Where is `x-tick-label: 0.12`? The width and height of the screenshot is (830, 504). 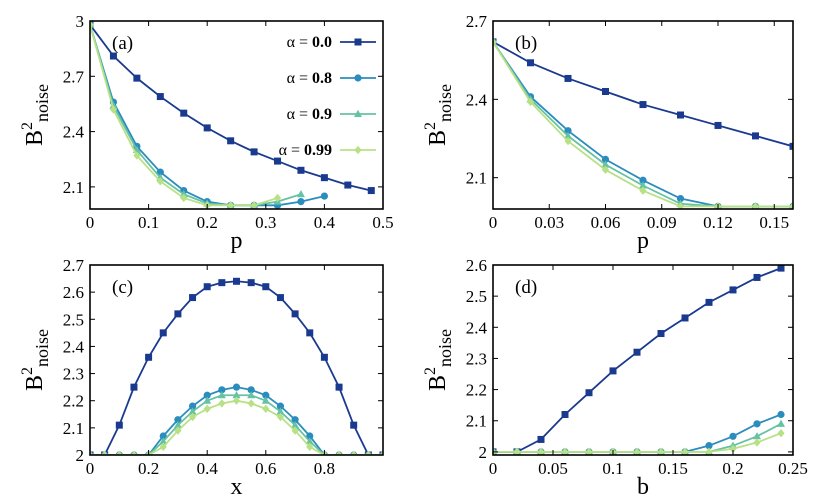
x-tick-label: 0.12 is located at coordinates (718, 222).